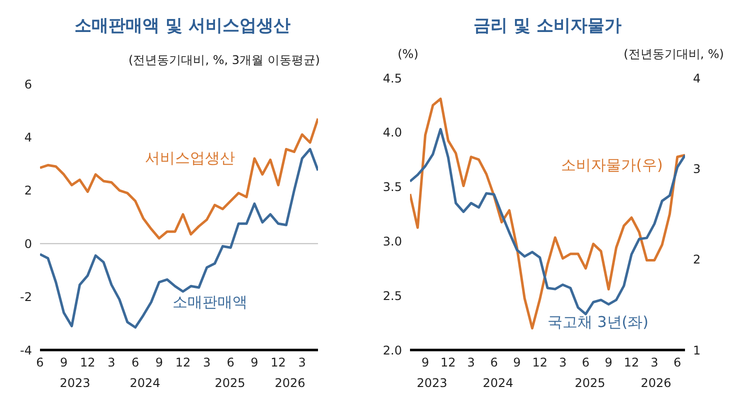 The width and height of the screenshot is (730, 395). What do you see at coordinates (183, 26) in the screenshot?
I see `chart-title: 소매판매액 및 서비스업생산` at bounding box center [183, 26].